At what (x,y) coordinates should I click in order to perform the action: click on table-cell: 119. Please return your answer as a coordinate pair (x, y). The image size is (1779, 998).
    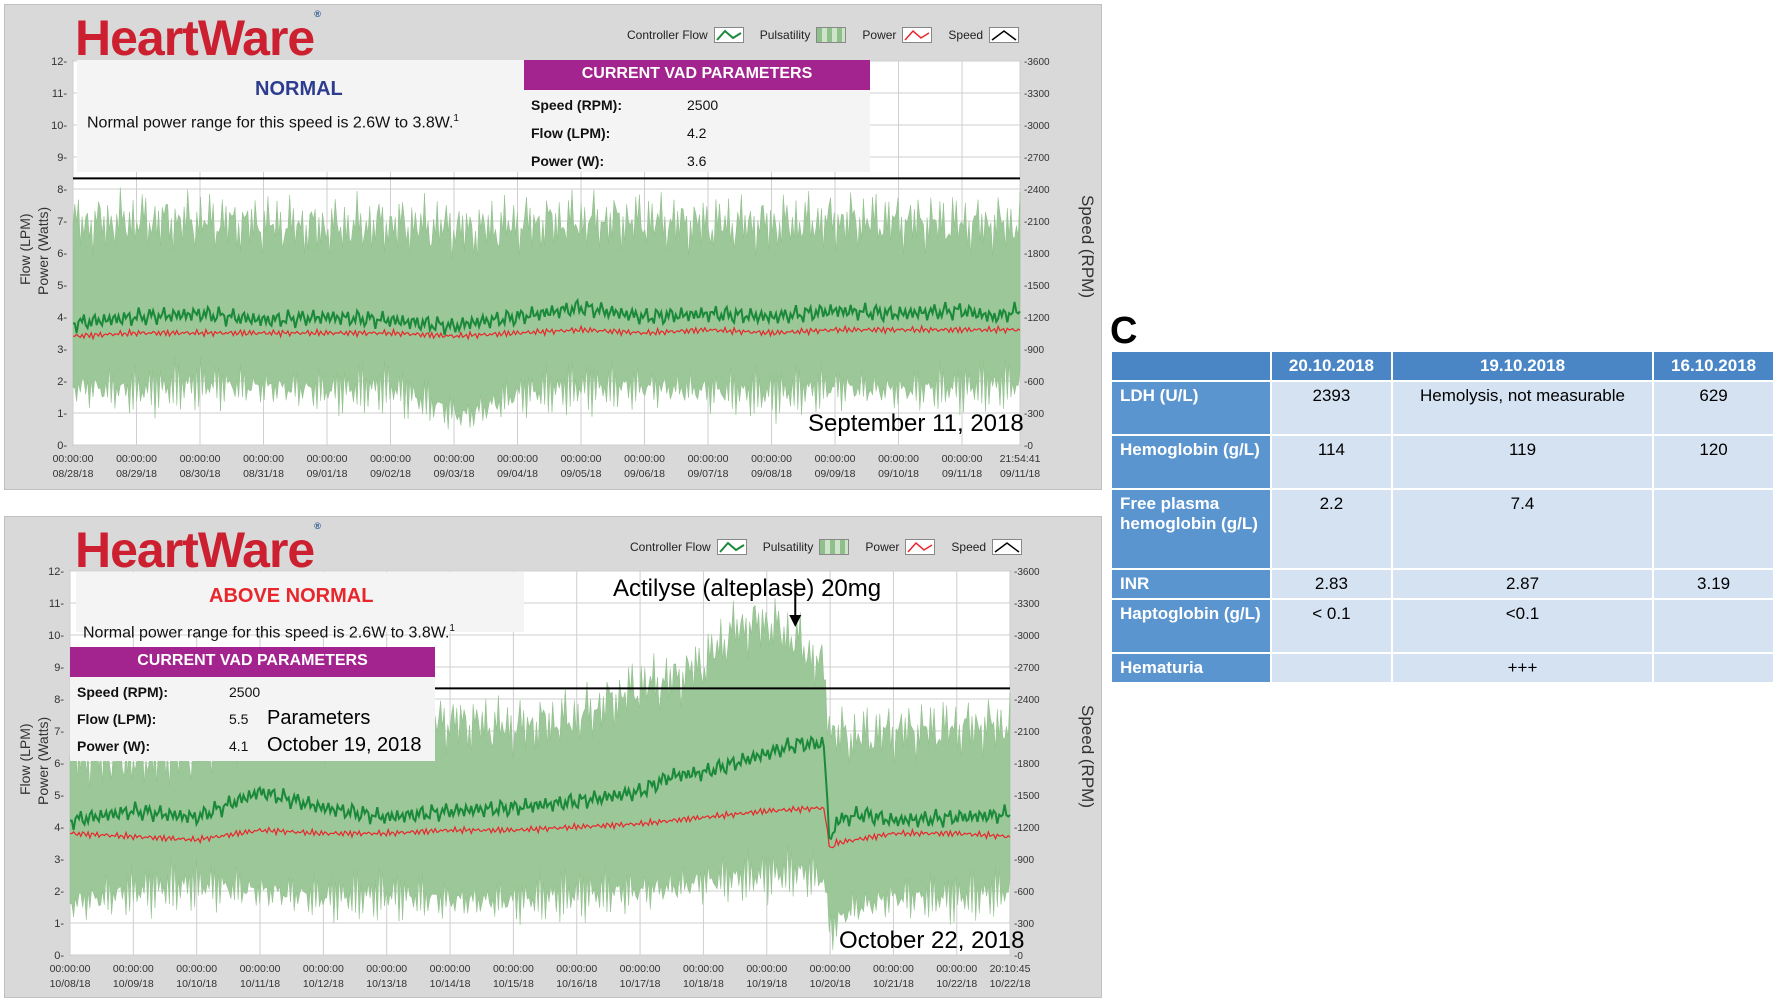
    Looking at the image, I should click on (1522, 462).